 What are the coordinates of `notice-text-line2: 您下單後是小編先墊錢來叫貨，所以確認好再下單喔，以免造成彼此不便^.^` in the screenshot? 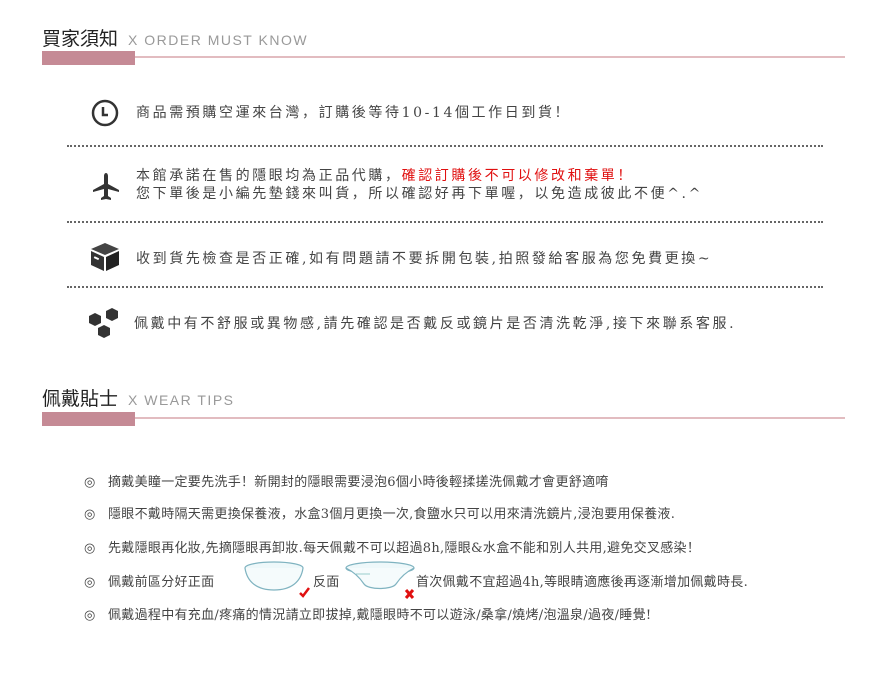 It's located at (419, 194).